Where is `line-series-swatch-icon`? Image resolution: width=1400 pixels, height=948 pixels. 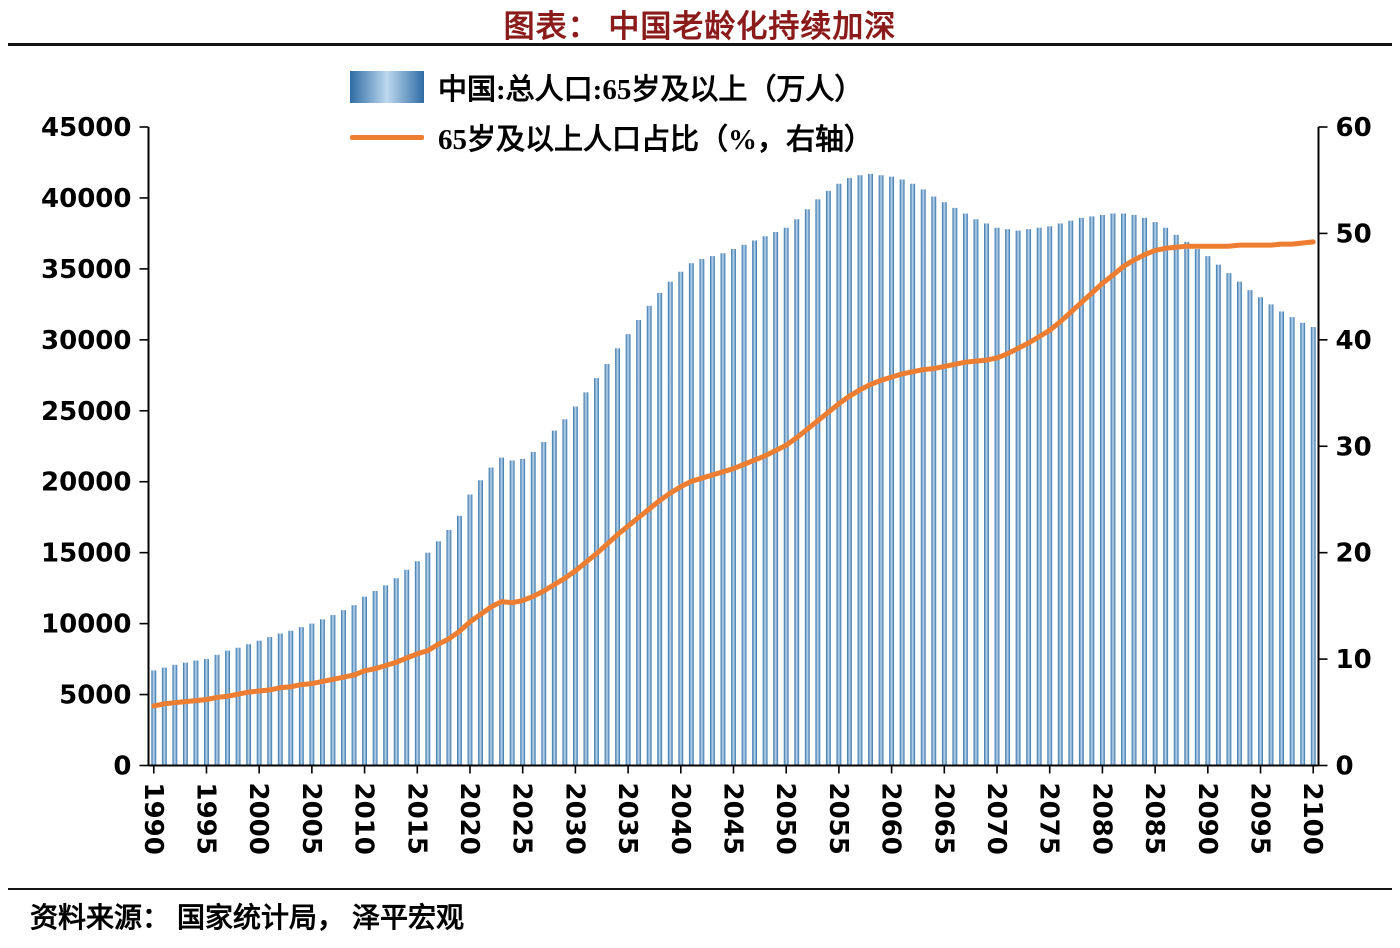 line-series-swatch-icon is located at coordinates (387, 137).